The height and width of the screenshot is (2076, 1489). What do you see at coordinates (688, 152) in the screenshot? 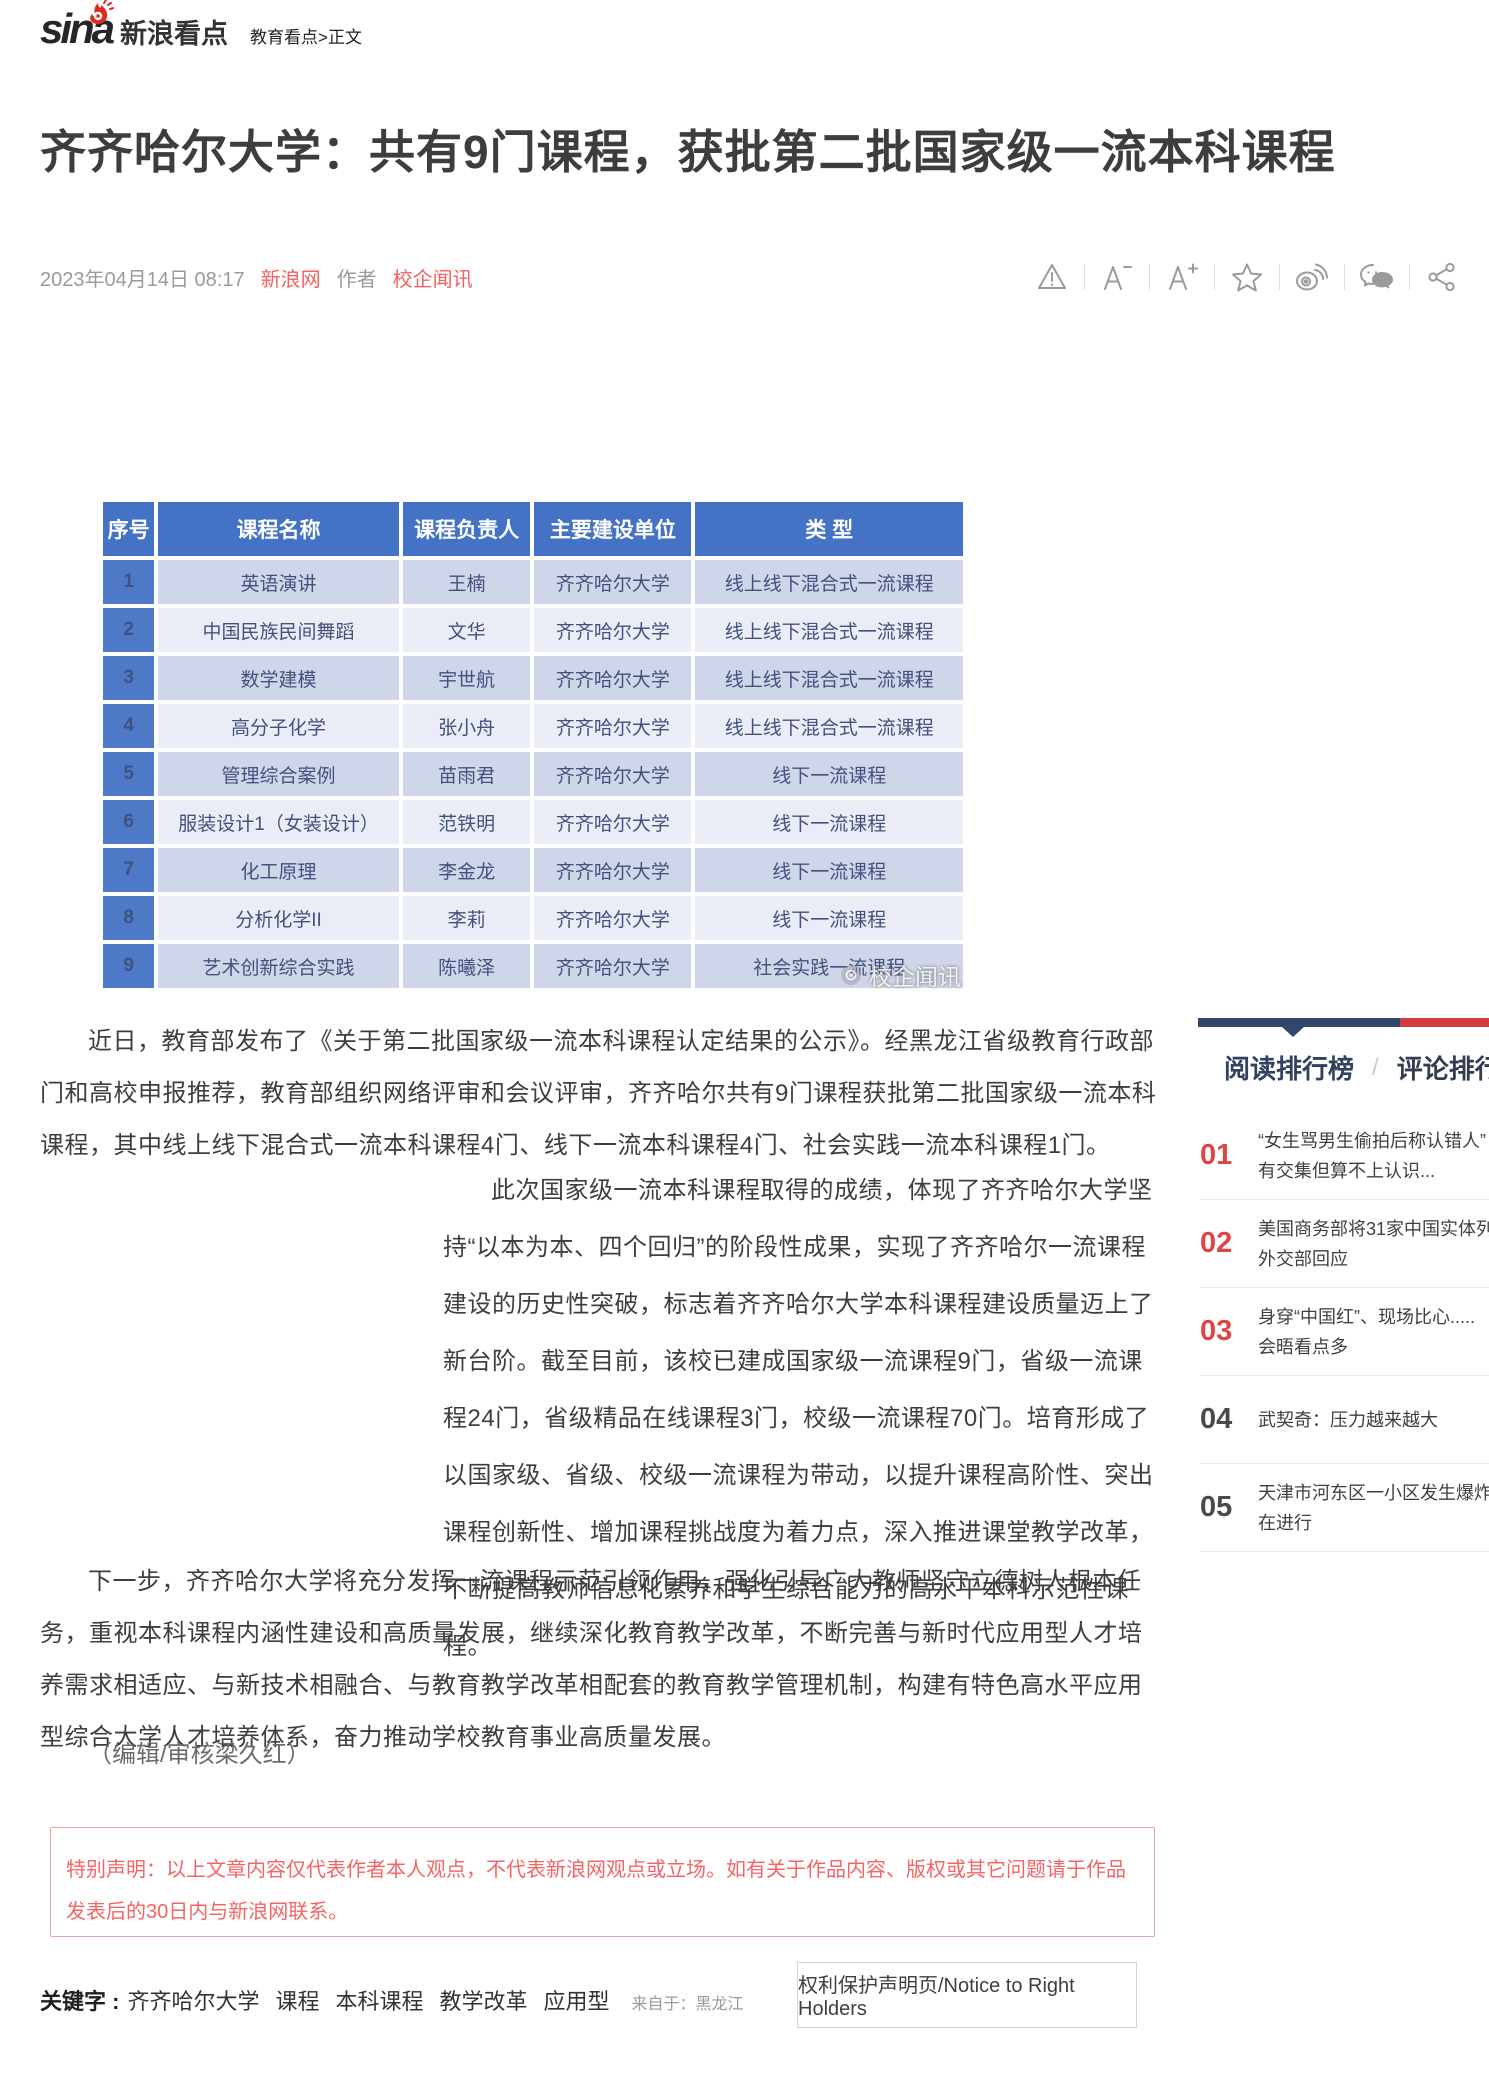
I see `page-title: 齐齐哈尔大学：共有9门课程，获批第二批国家级一流本科课程` at bounding box center [688, 152].